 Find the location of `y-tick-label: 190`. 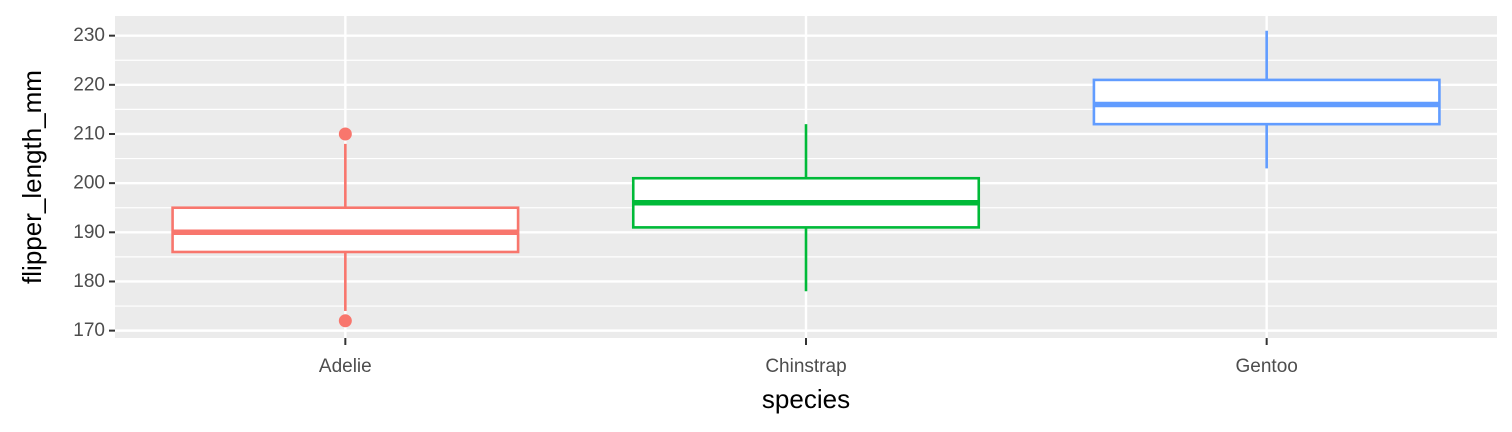

y-tick-label: 190 is located at coordinates (89, 232).